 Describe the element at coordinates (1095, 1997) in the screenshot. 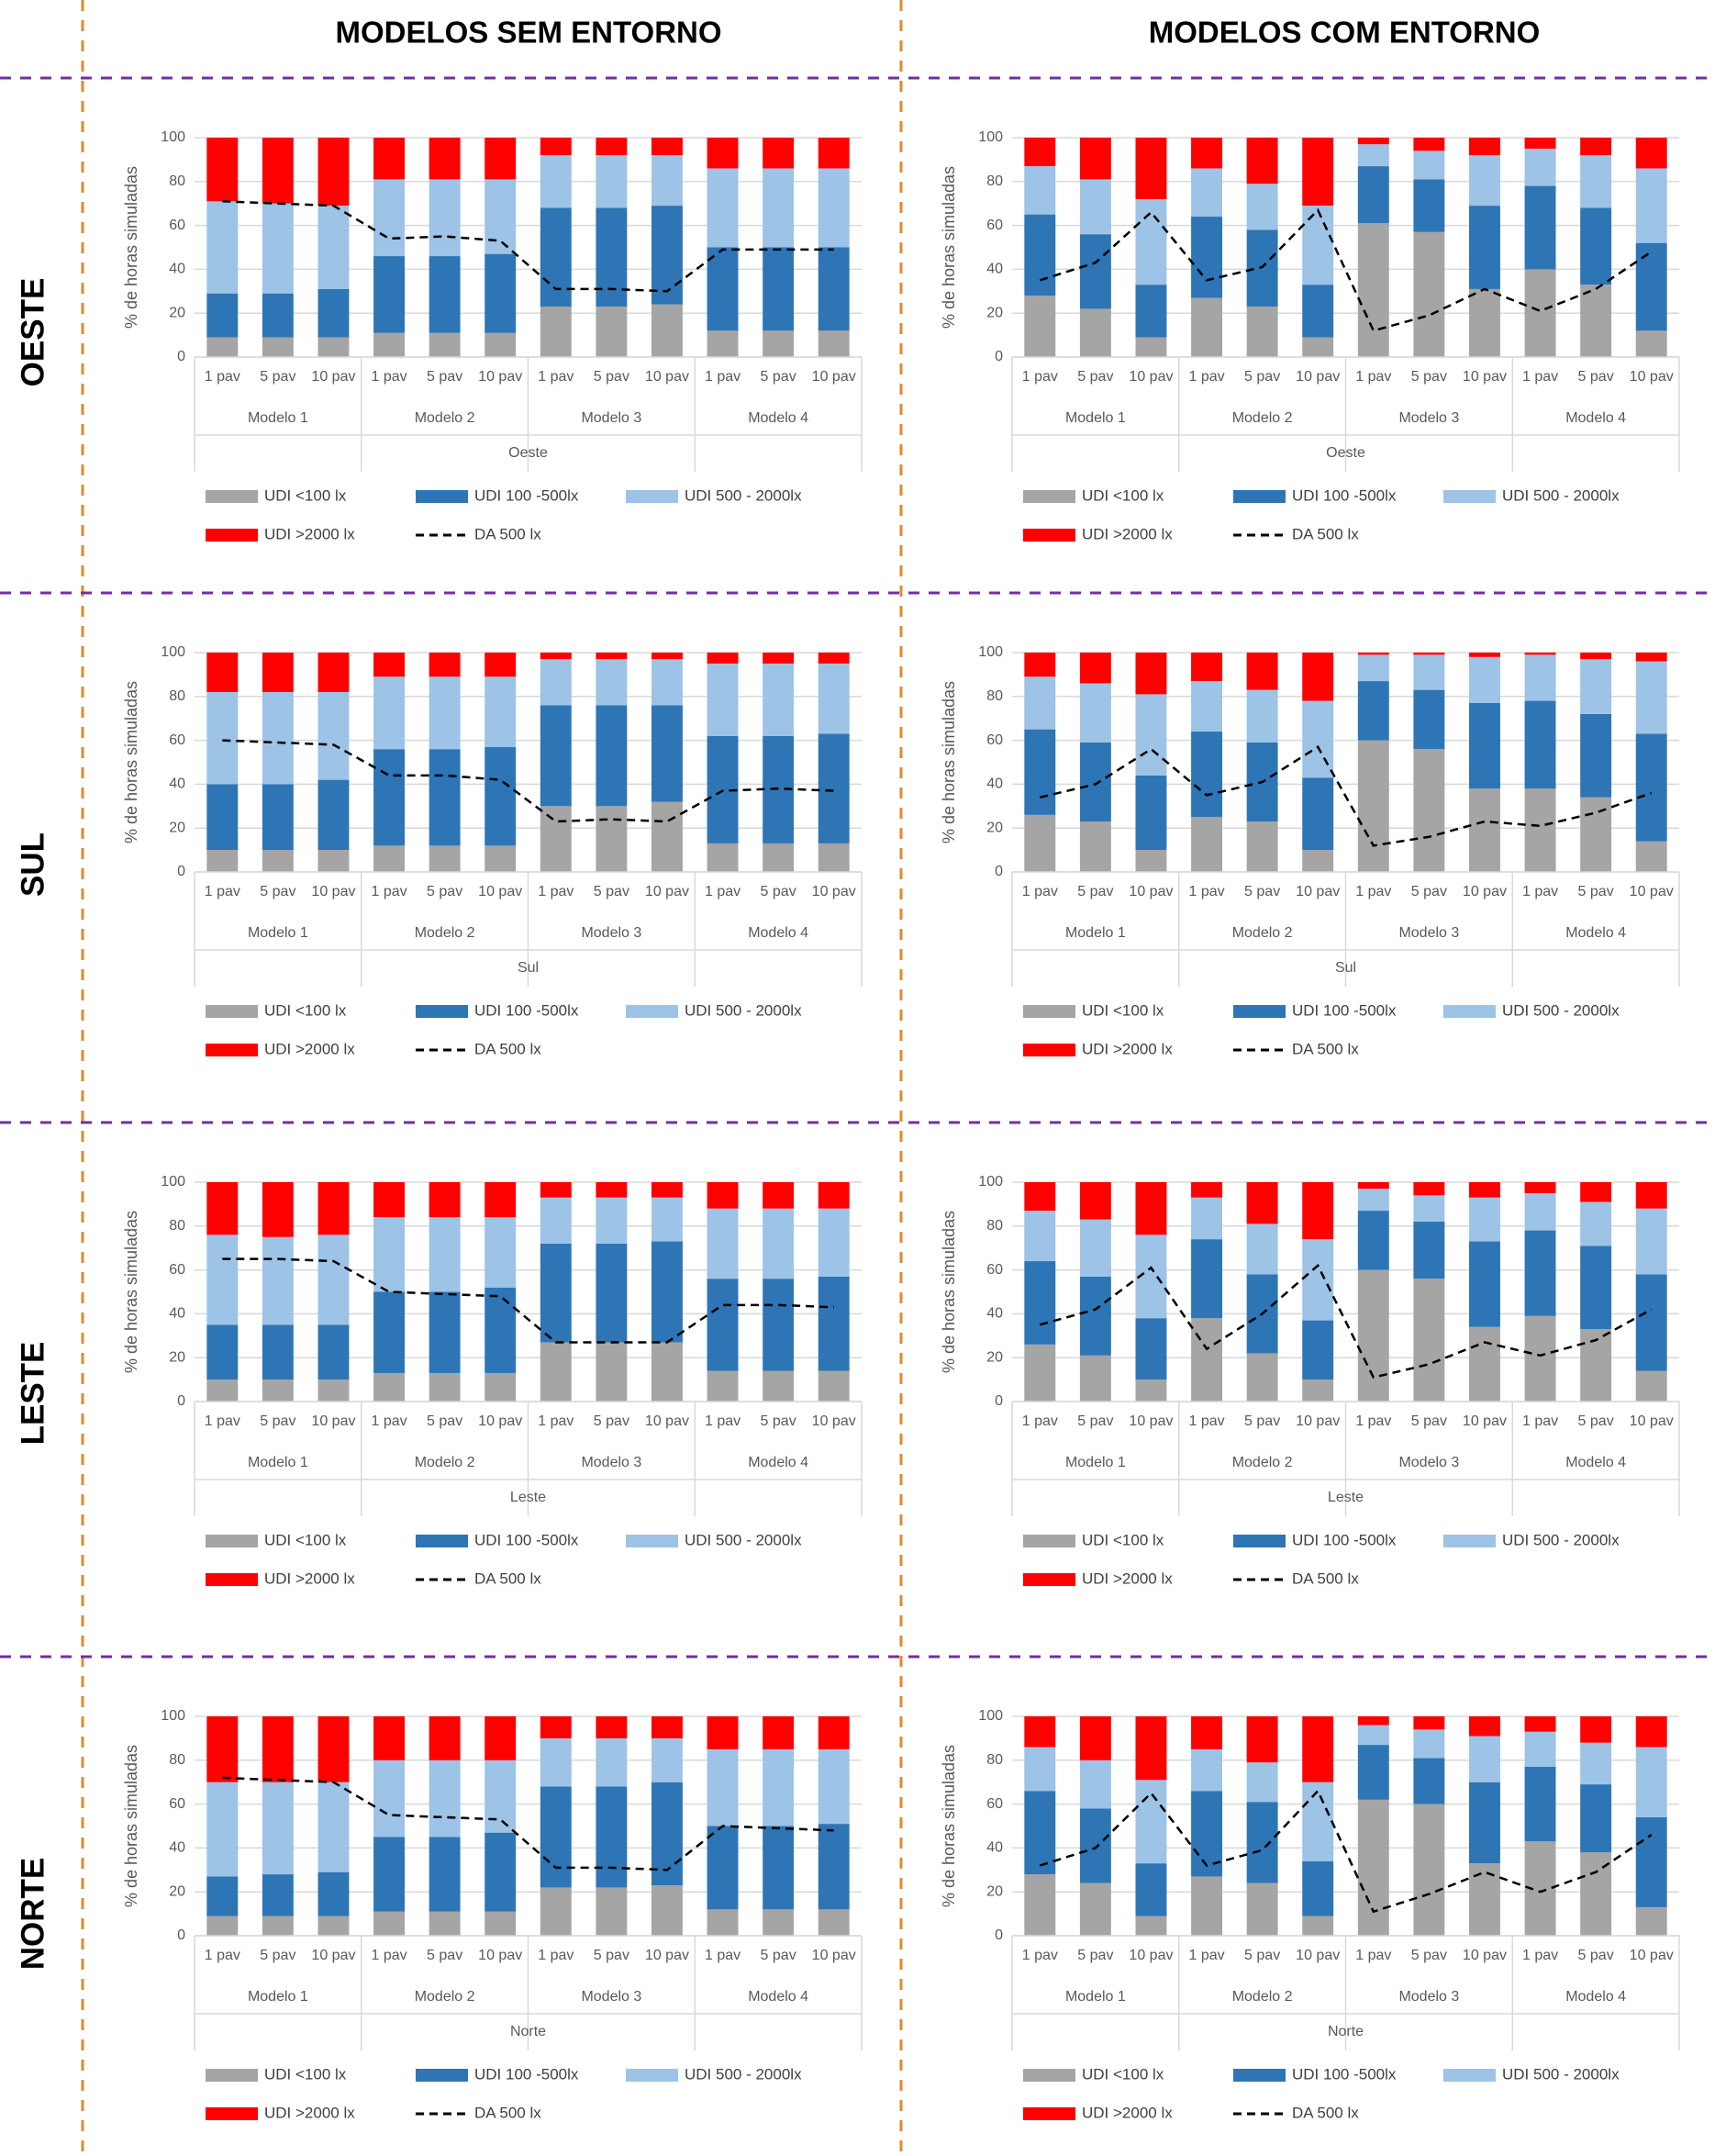

I see `group-label: Modelo 1` at that location.